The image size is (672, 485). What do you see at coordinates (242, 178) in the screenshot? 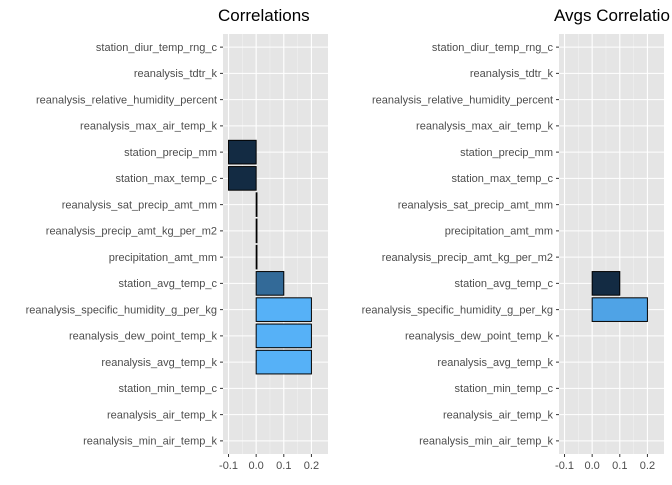
I see `bar-station_max_temp_c` at bounding box center [242, 178].